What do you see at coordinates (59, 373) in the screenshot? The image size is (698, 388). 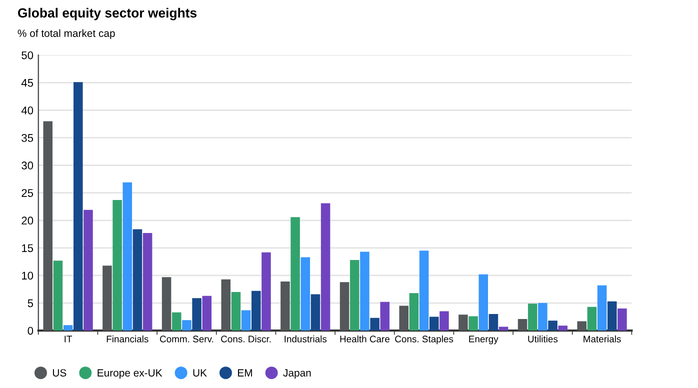 I see `legend-label: US` at bounding box center [59, 373].